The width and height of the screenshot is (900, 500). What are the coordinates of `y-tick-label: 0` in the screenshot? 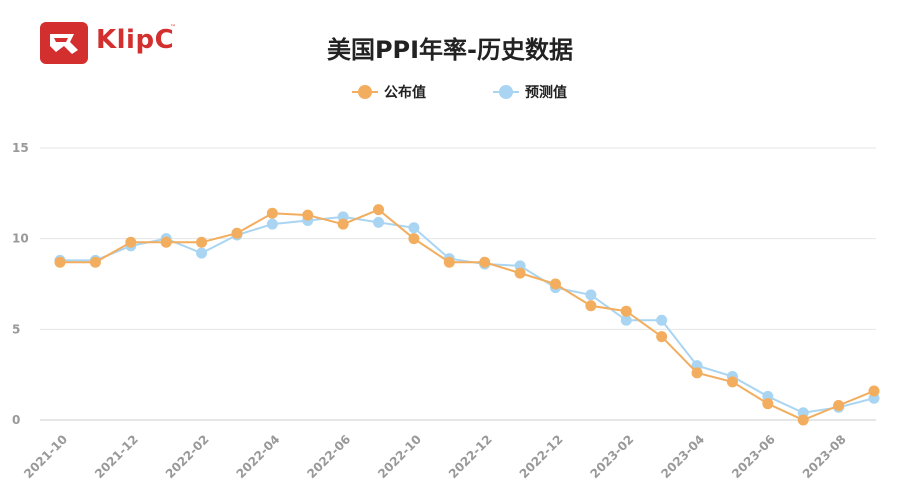 It's located at (16, 420).